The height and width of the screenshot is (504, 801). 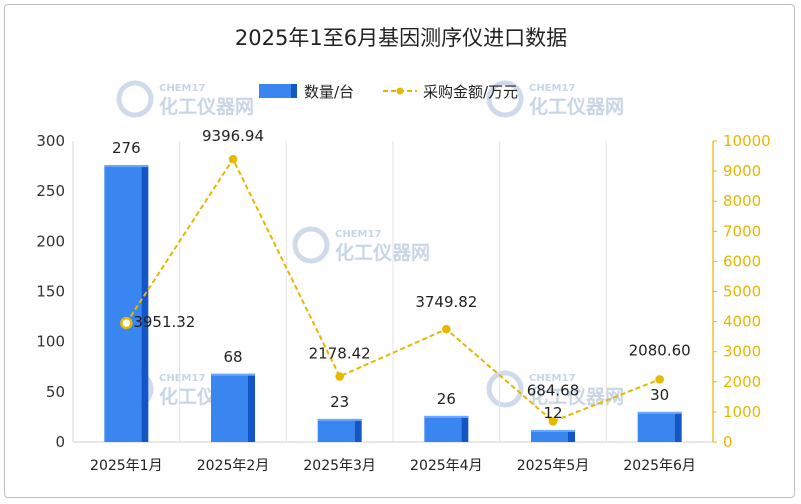 What do you see at coordinates (742, 261) in the screenshot?
I see `y-right-tick-label: 6000` at bounding box center [742, 261].